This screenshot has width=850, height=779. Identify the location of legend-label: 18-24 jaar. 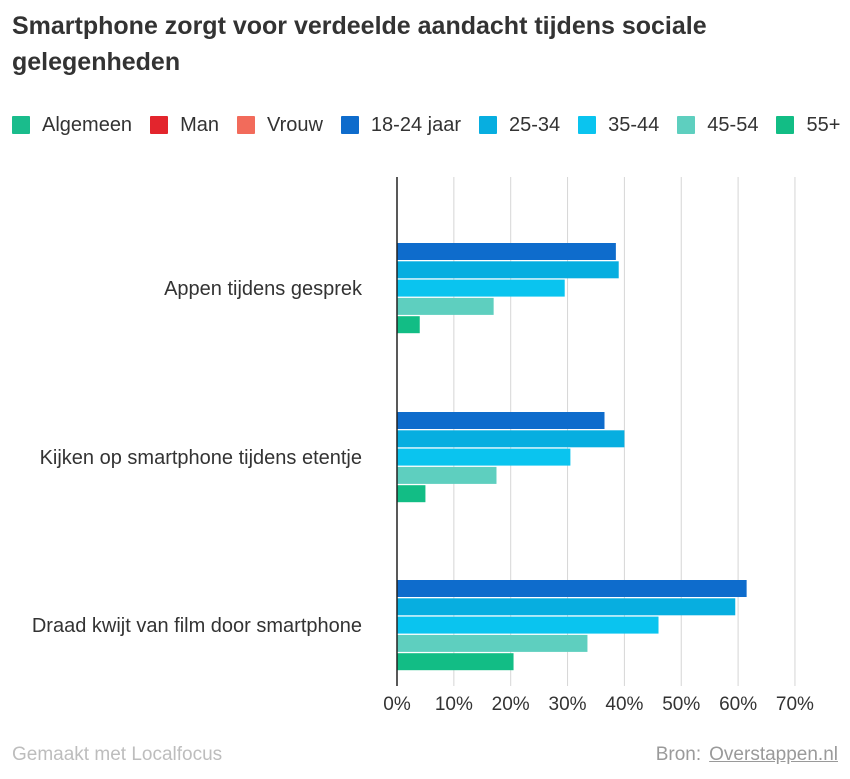
(415, 124).